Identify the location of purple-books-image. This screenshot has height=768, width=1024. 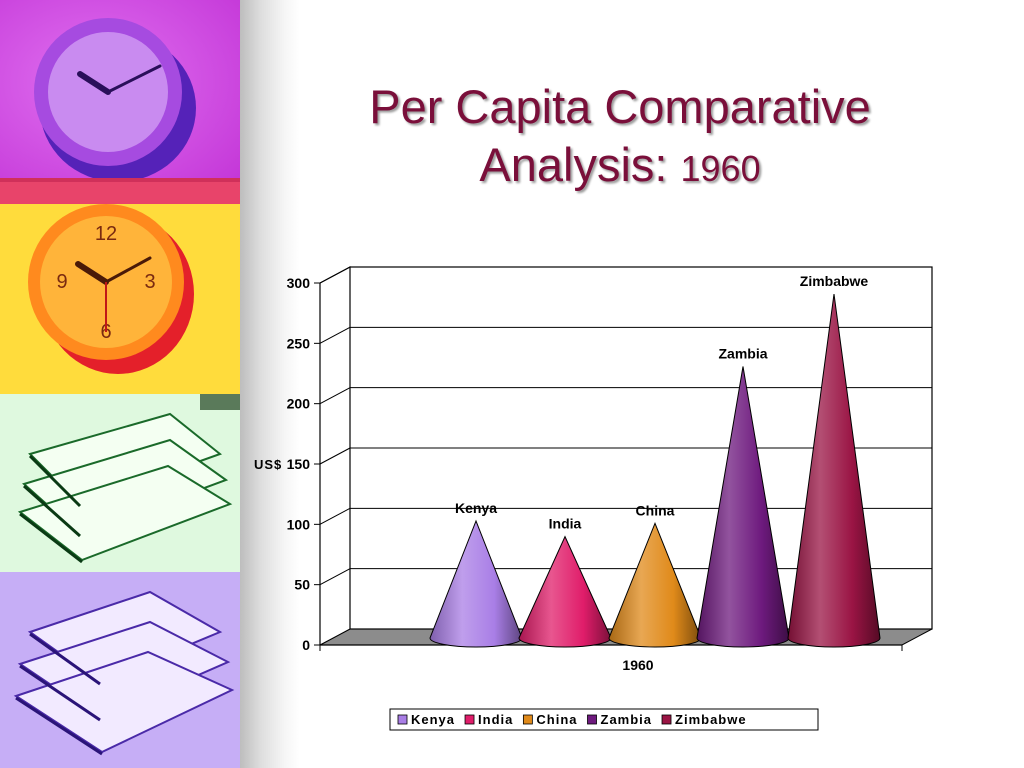
(120, 670).